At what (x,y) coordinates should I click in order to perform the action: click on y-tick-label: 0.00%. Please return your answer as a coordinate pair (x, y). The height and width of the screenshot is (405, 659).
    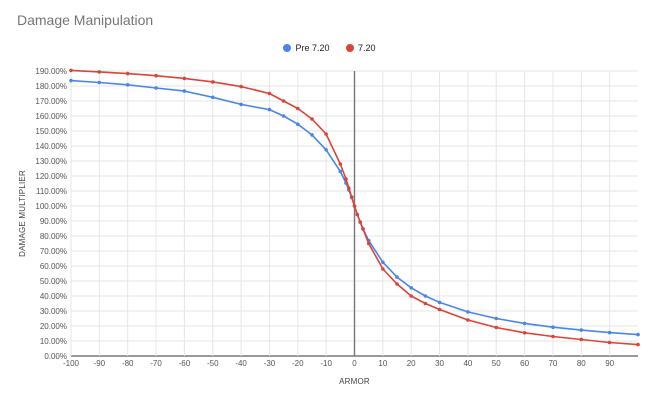
    Looking at the image, I should click on (55, 356).